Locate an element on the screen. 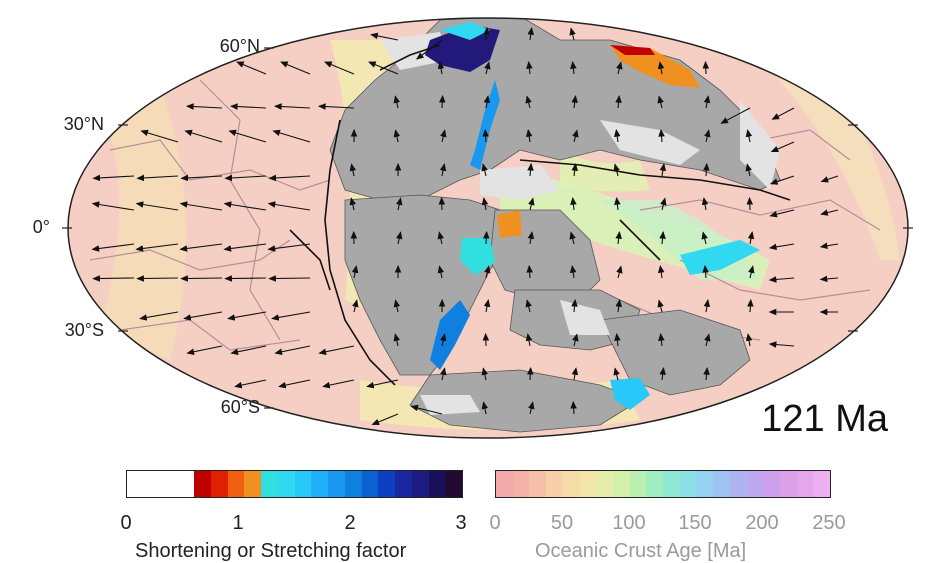 Image resolution: width=946 pixels, height=563 pixels. colorbar-right-tick: 50 is located at coordinates (562, 523).